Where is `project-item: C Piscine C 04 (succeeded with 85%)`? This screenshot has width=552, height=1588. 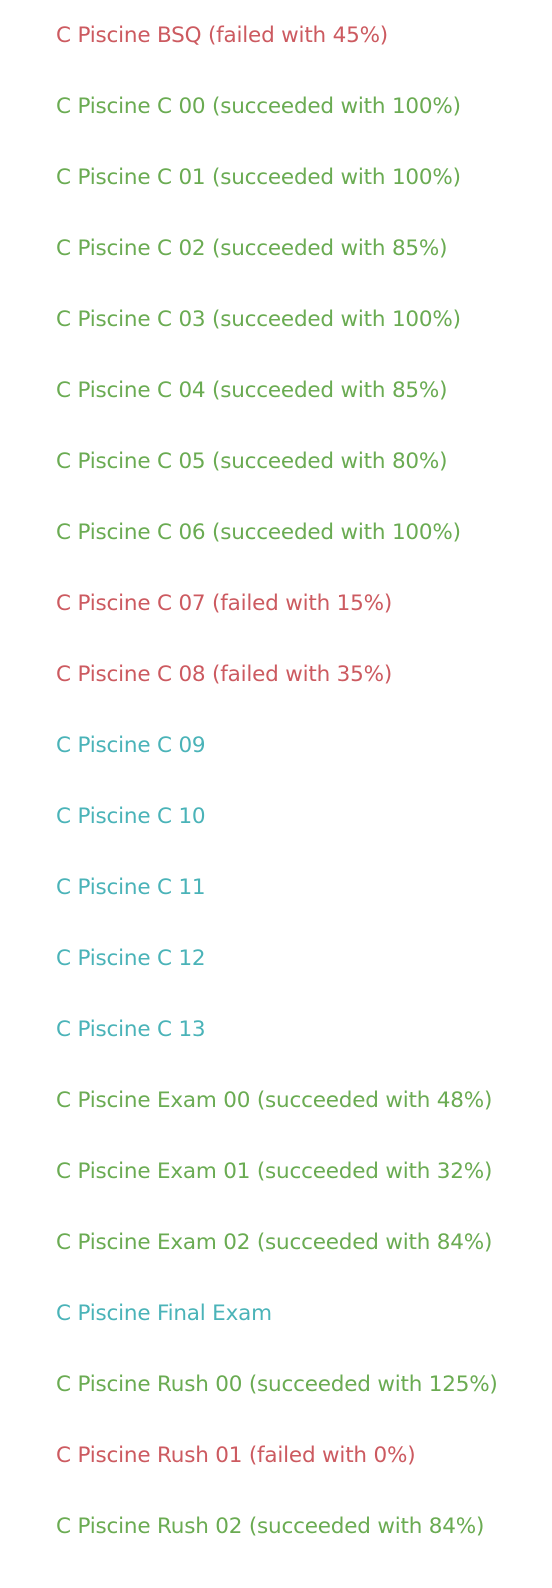 project-item: C Piscine C 04 (succeeded with 85%) is located at coordinates (252, 390).